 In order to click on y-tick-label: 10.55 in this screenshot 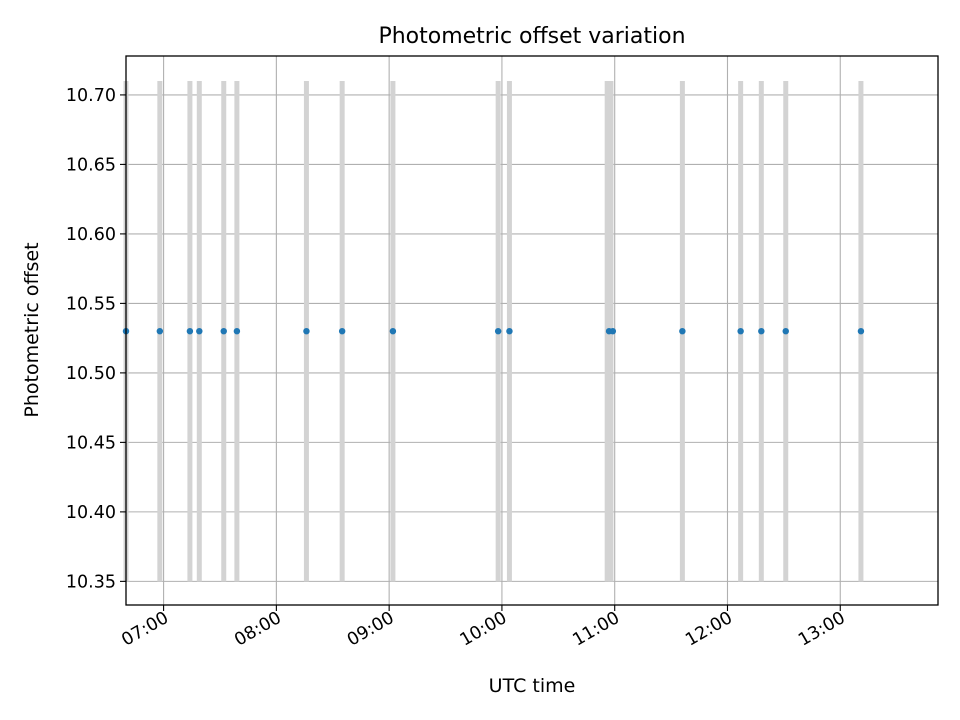, I will do `click(91, 304)`.